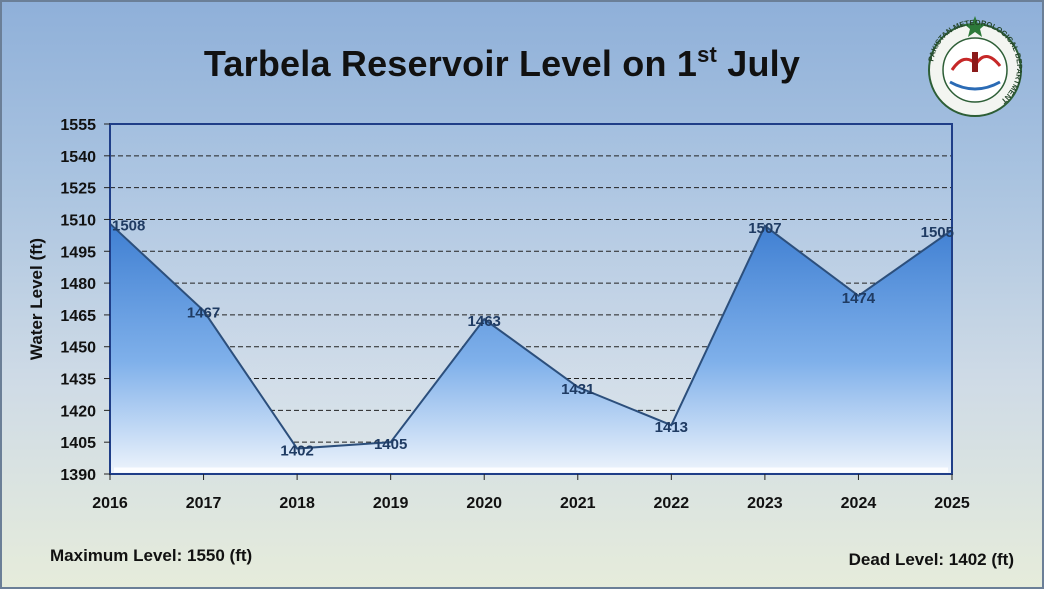  Describe the element at coordinates (78, 475) in the screenshot. I see `y-tick-label: 1390` at that location.